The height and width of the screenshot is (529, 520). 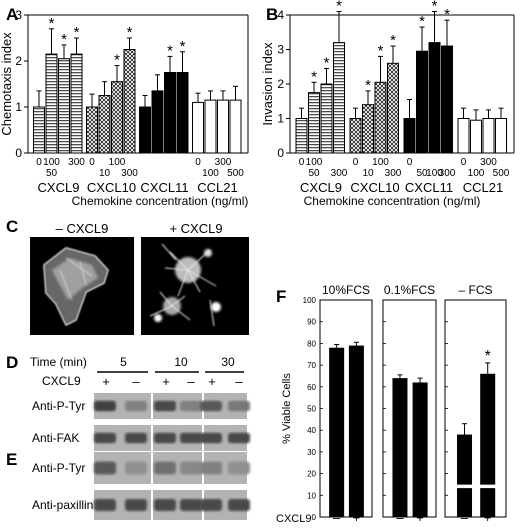 I want to click on y-tick-label: 0, so click(x=280, y=153).